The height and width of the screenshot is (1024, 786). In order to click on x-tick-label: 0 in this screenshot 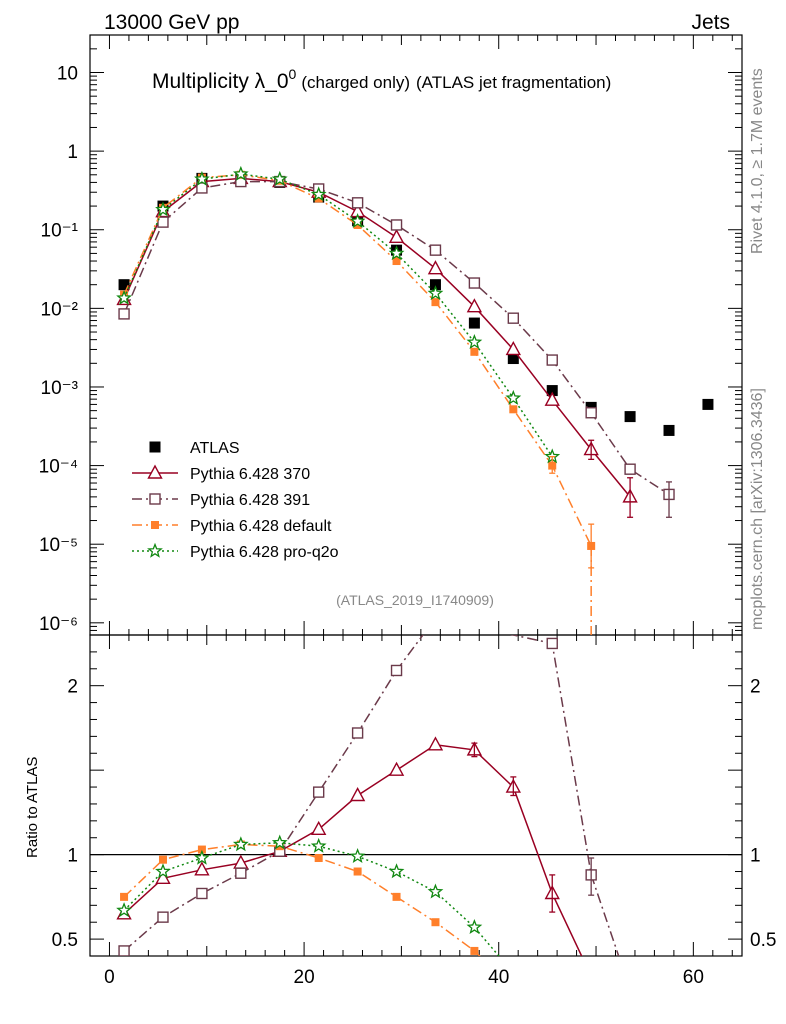, I will do `click(109, 977)`.